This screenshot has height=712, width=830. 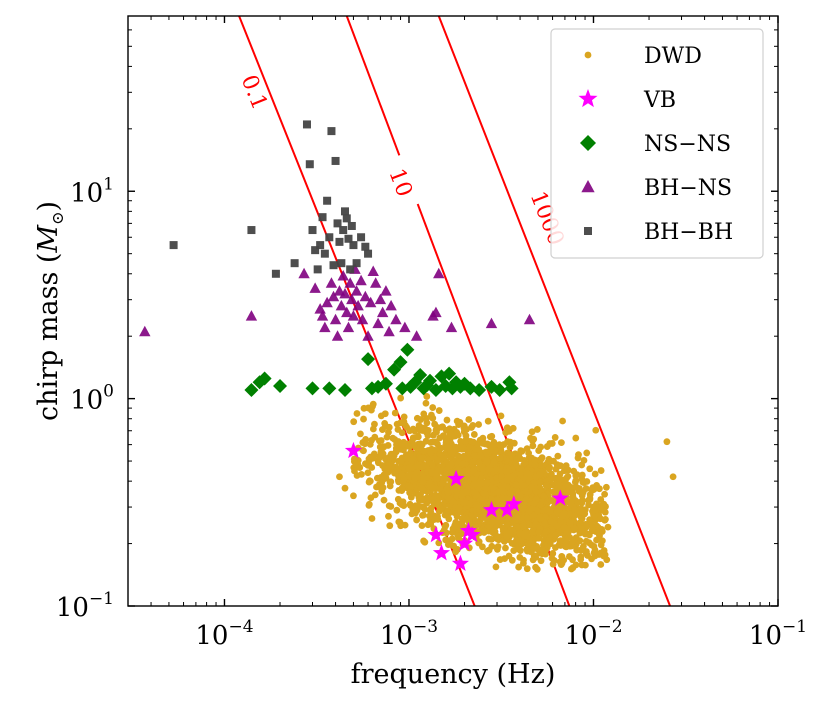 What do you see at coordinates (593, 634) in the screenshot?
I see `x-tick-label: 10−2` at bounding box center [593, 634].